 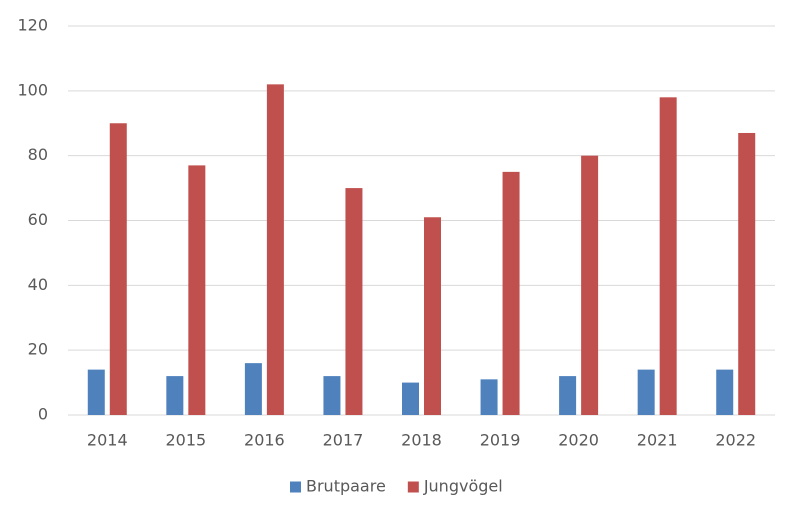 What do you see at coordinates (107, 440) in the screenshot?
I see `x-tick-label: 2014` at bounding box center [107, 440].